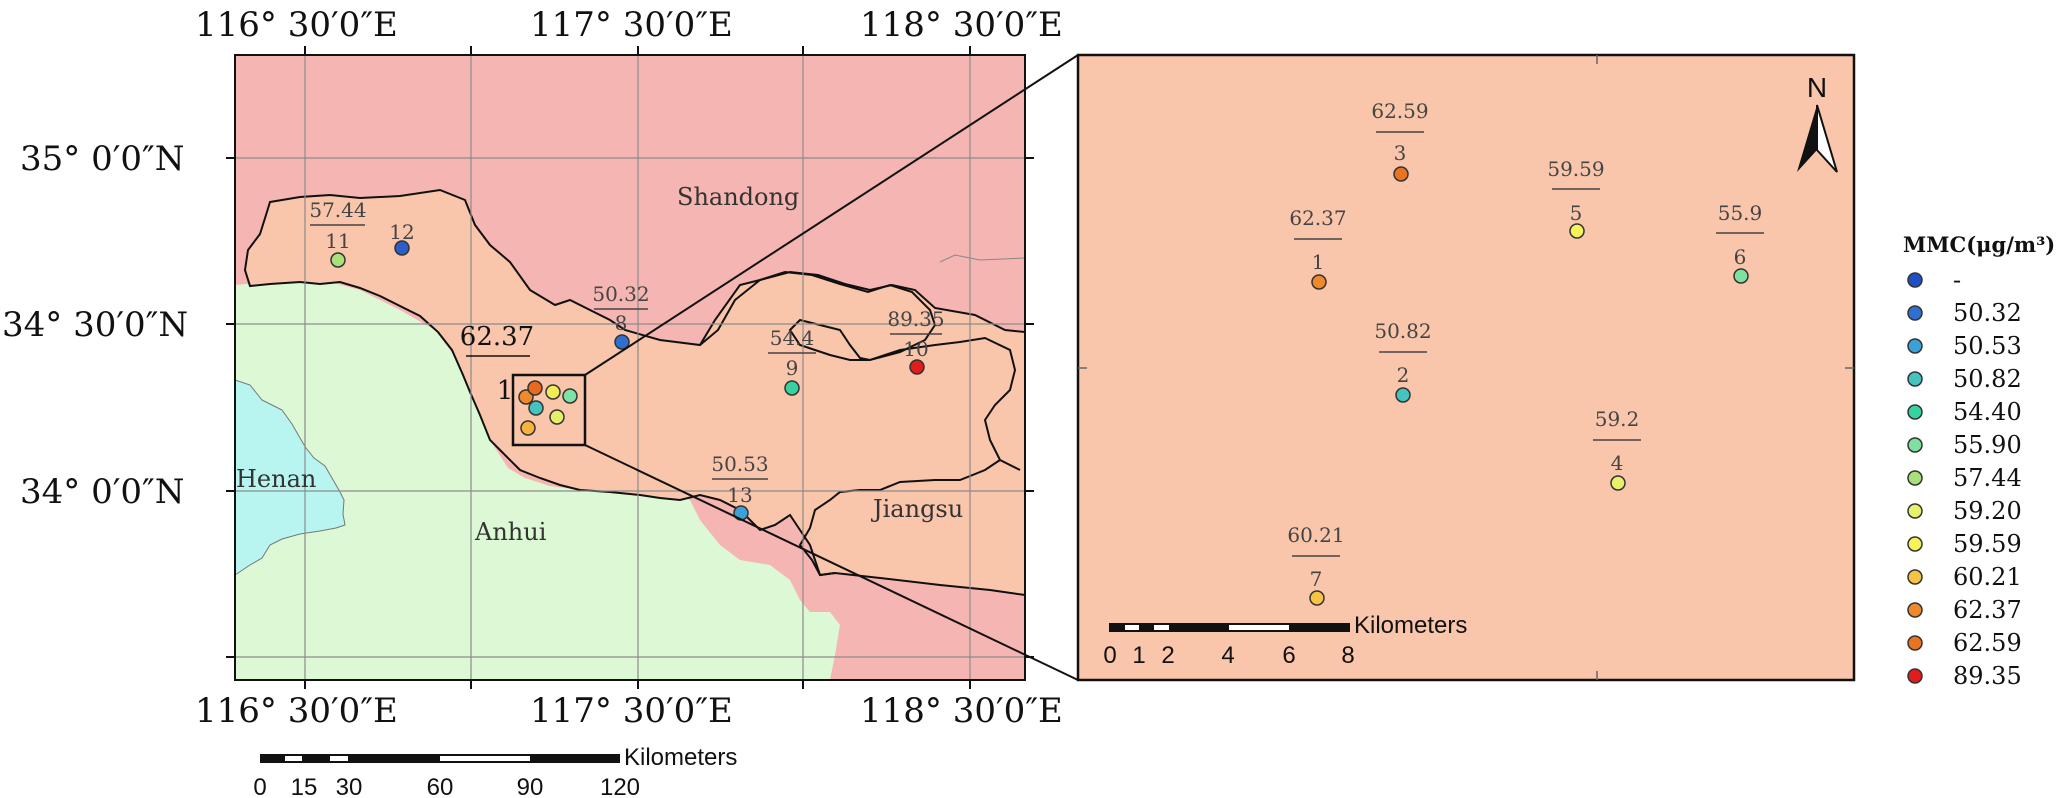 This screenshot has height=798, width=2060. What do you see at coordinates (1138, 655) in the screenshot?
I see `inset-scale-tick-1: 1` at bounding box center [1138, 655].